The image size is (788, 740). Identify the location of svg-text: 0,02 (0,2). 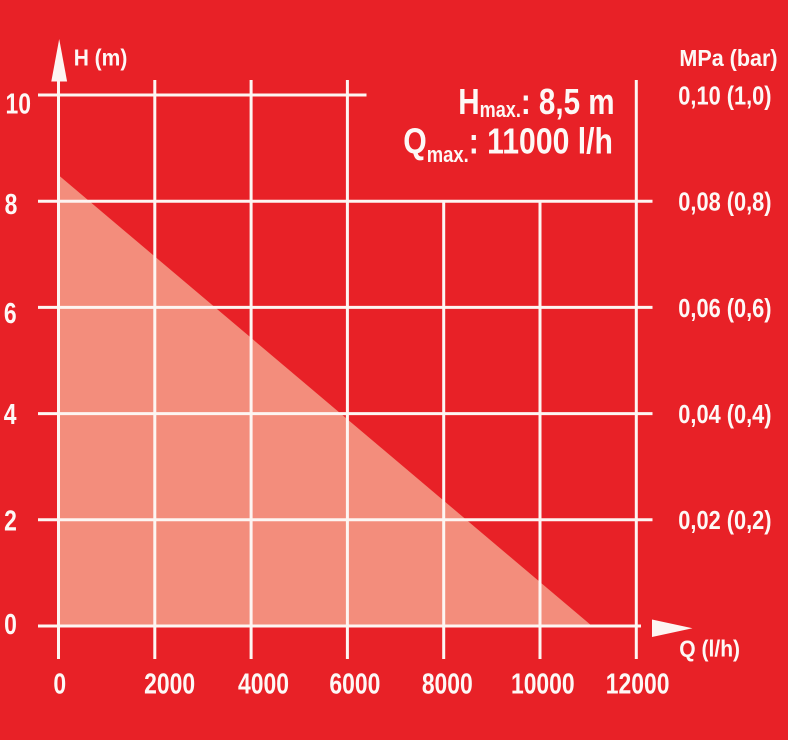
(724, 520).